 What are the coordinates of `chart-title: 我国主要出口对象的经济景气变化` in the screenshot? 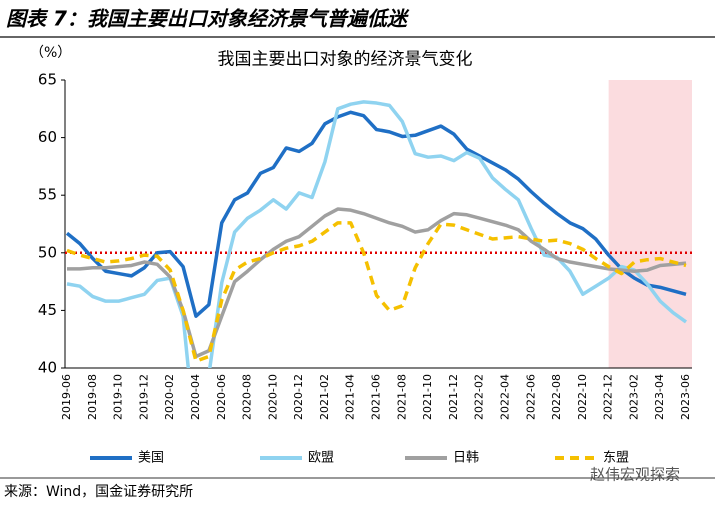 It's located at (345, 60).